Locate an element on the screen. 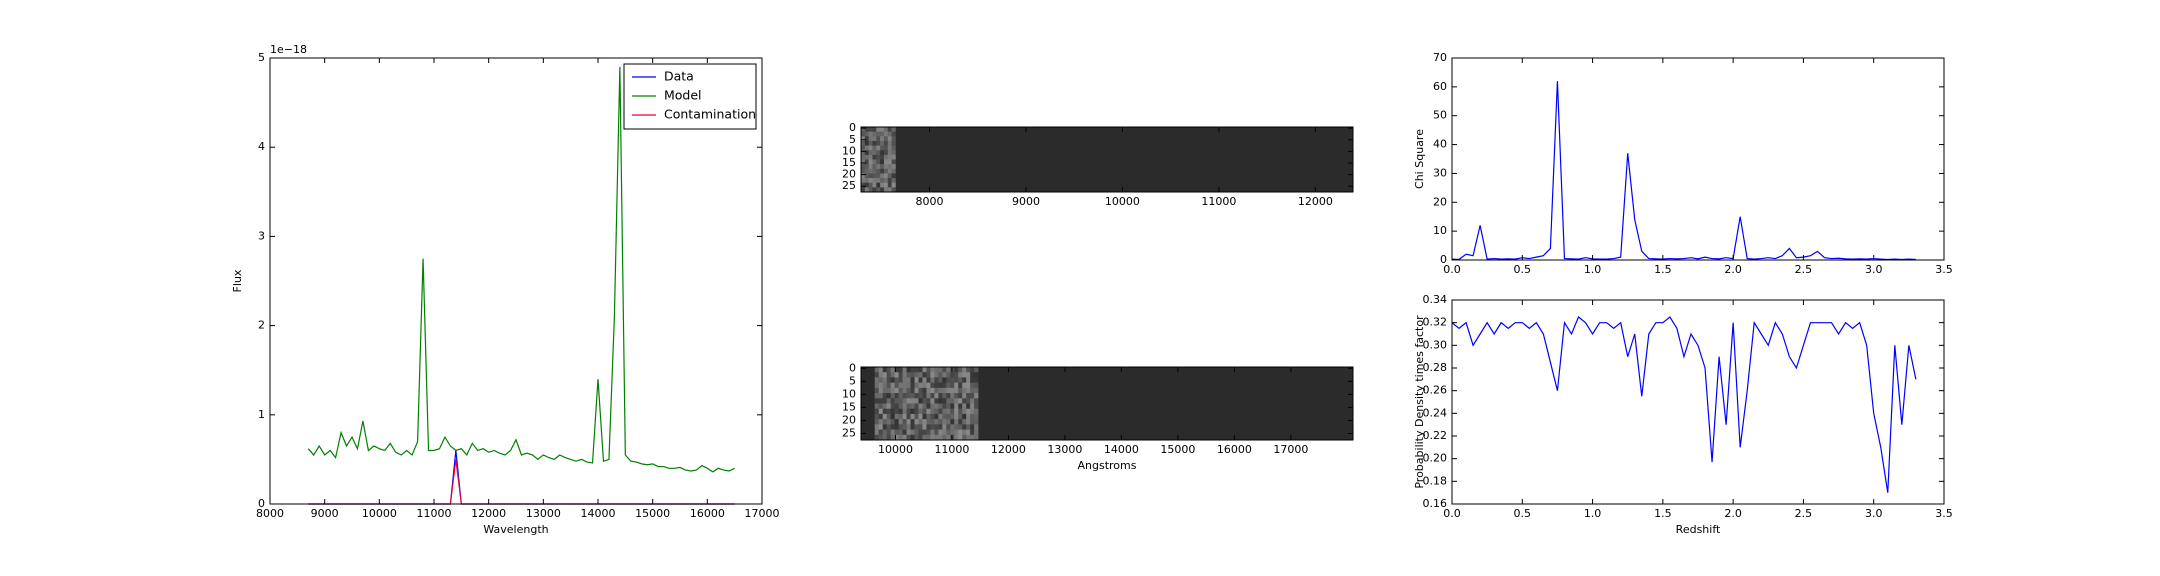 The height and width of the screenshot is (576, 2160). x-tick-label: 10000 is located at coordinates (895, 449).